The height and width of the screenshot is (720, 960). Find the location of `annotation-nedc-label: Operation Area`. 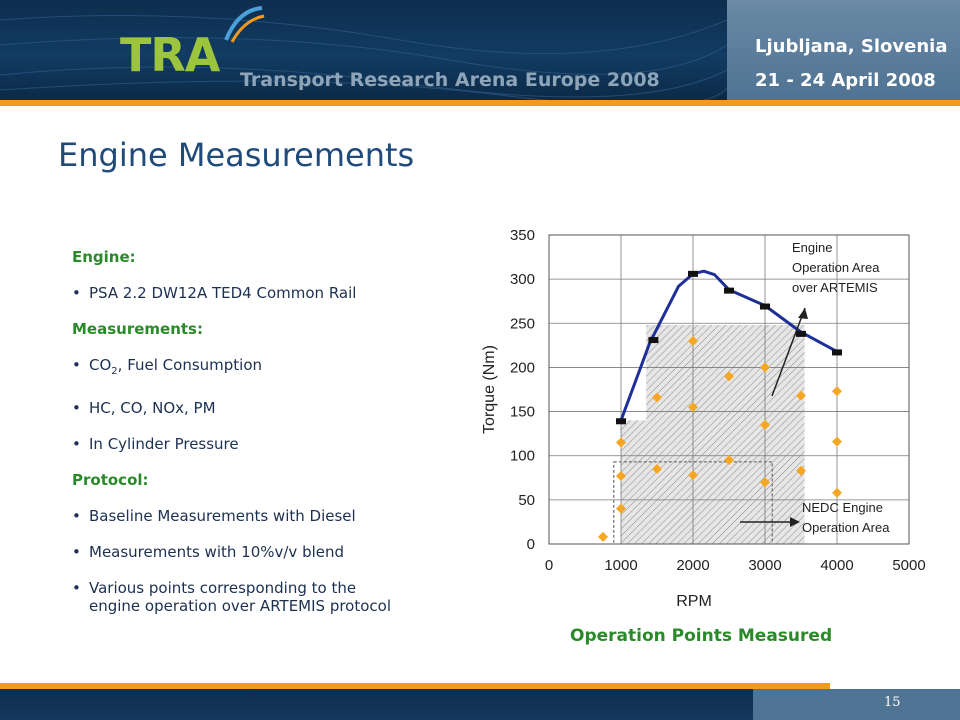

annotation-nedc-label: Operation Area is located at coordinates (846, 527).